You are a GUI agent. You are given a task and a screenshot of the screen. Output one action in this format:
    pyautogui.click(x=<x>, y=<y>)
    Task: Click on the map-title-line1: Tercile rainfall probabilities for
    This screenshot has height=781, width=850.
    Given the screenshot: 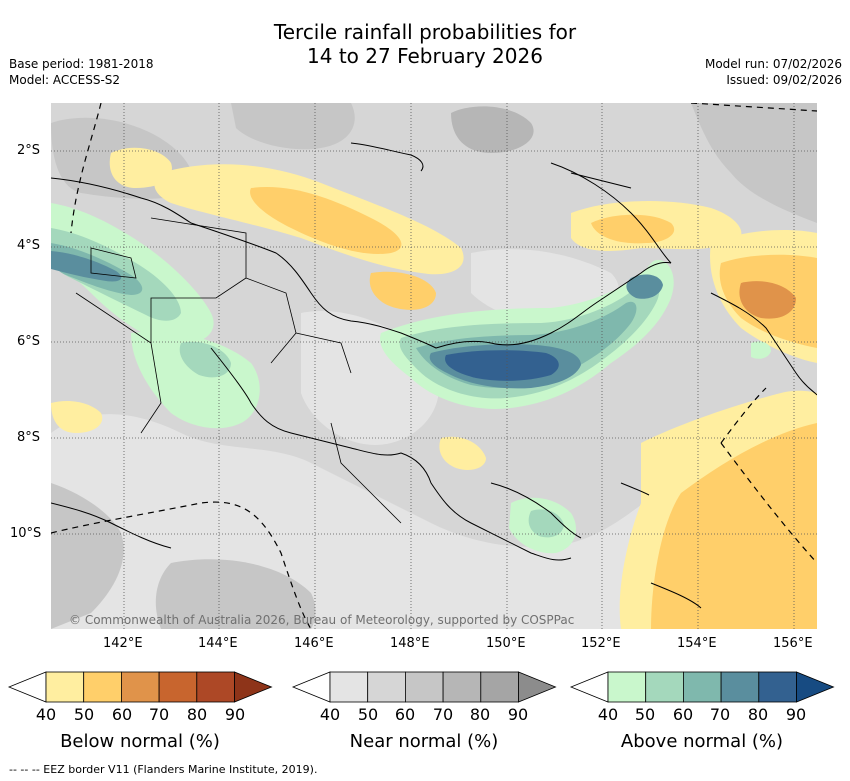 What is the action you would take?
    pyautogui.click(x=425, y=32)
    